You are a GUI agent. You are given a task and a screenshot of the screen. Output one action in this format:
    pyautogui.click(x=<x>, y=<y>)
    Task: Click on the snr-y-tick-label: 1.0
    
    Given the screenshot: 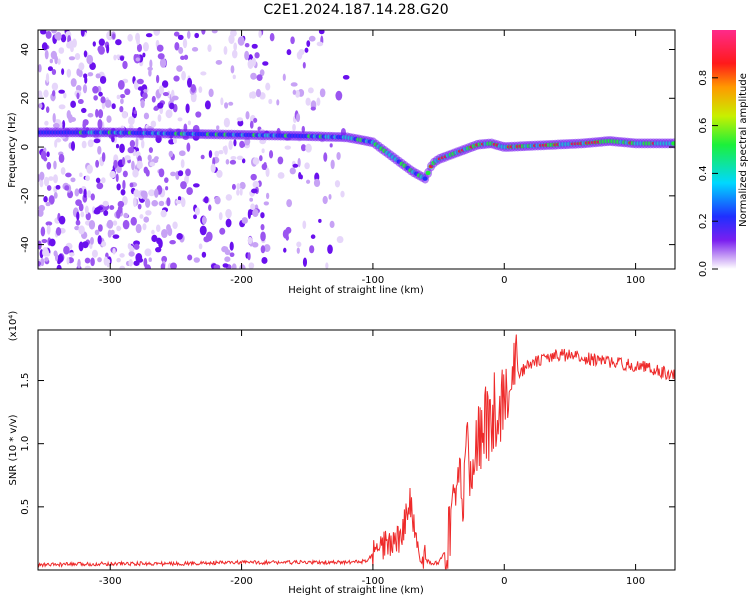 What is the action you would take?
    pyautogui.click(x=25, y=444)
    